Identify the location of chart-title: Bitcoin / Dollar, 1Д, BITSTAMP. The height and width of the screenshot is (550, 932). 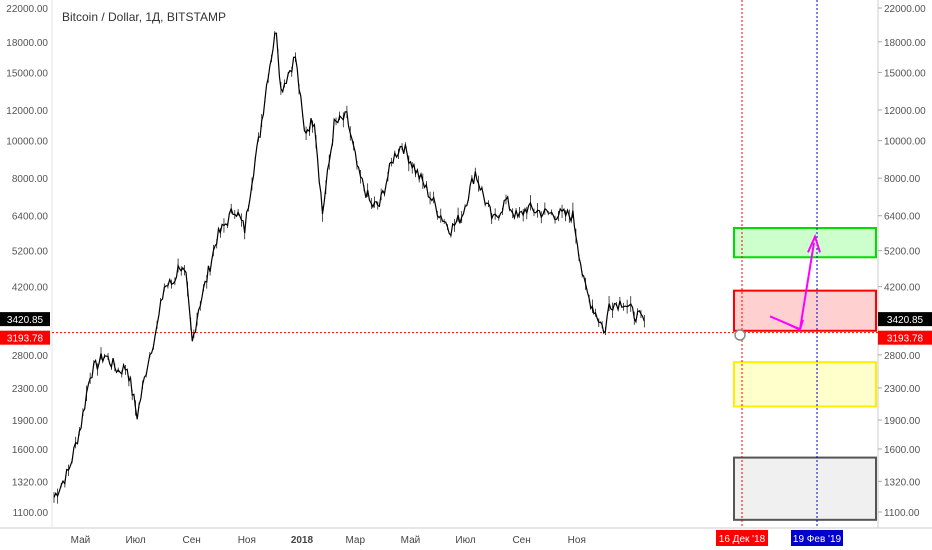
(144, 17).